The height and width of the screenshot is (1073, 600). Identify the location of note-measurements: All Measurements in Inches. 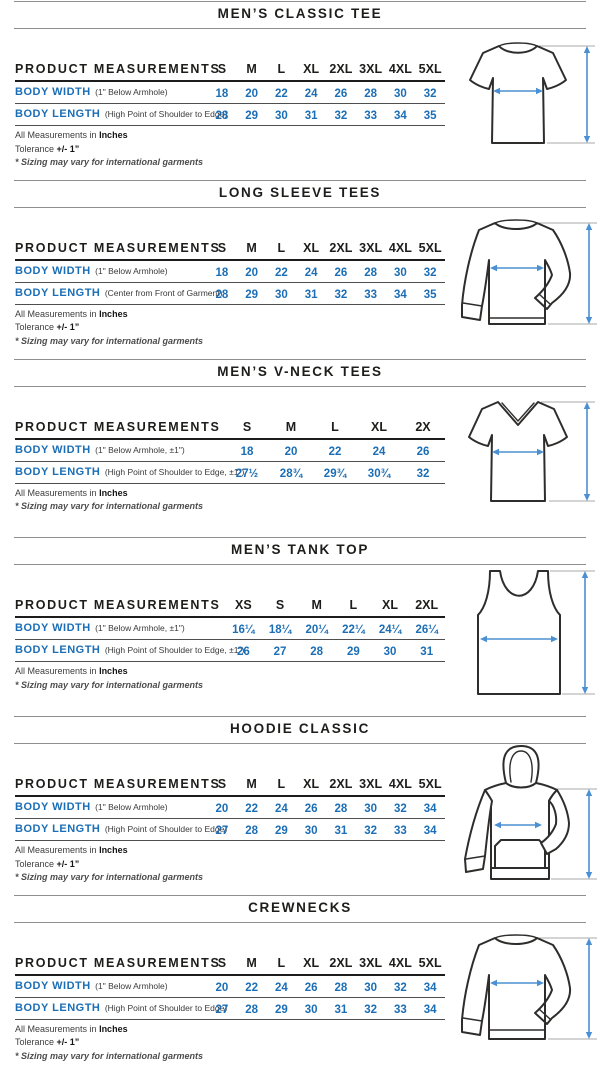
(109, 136).